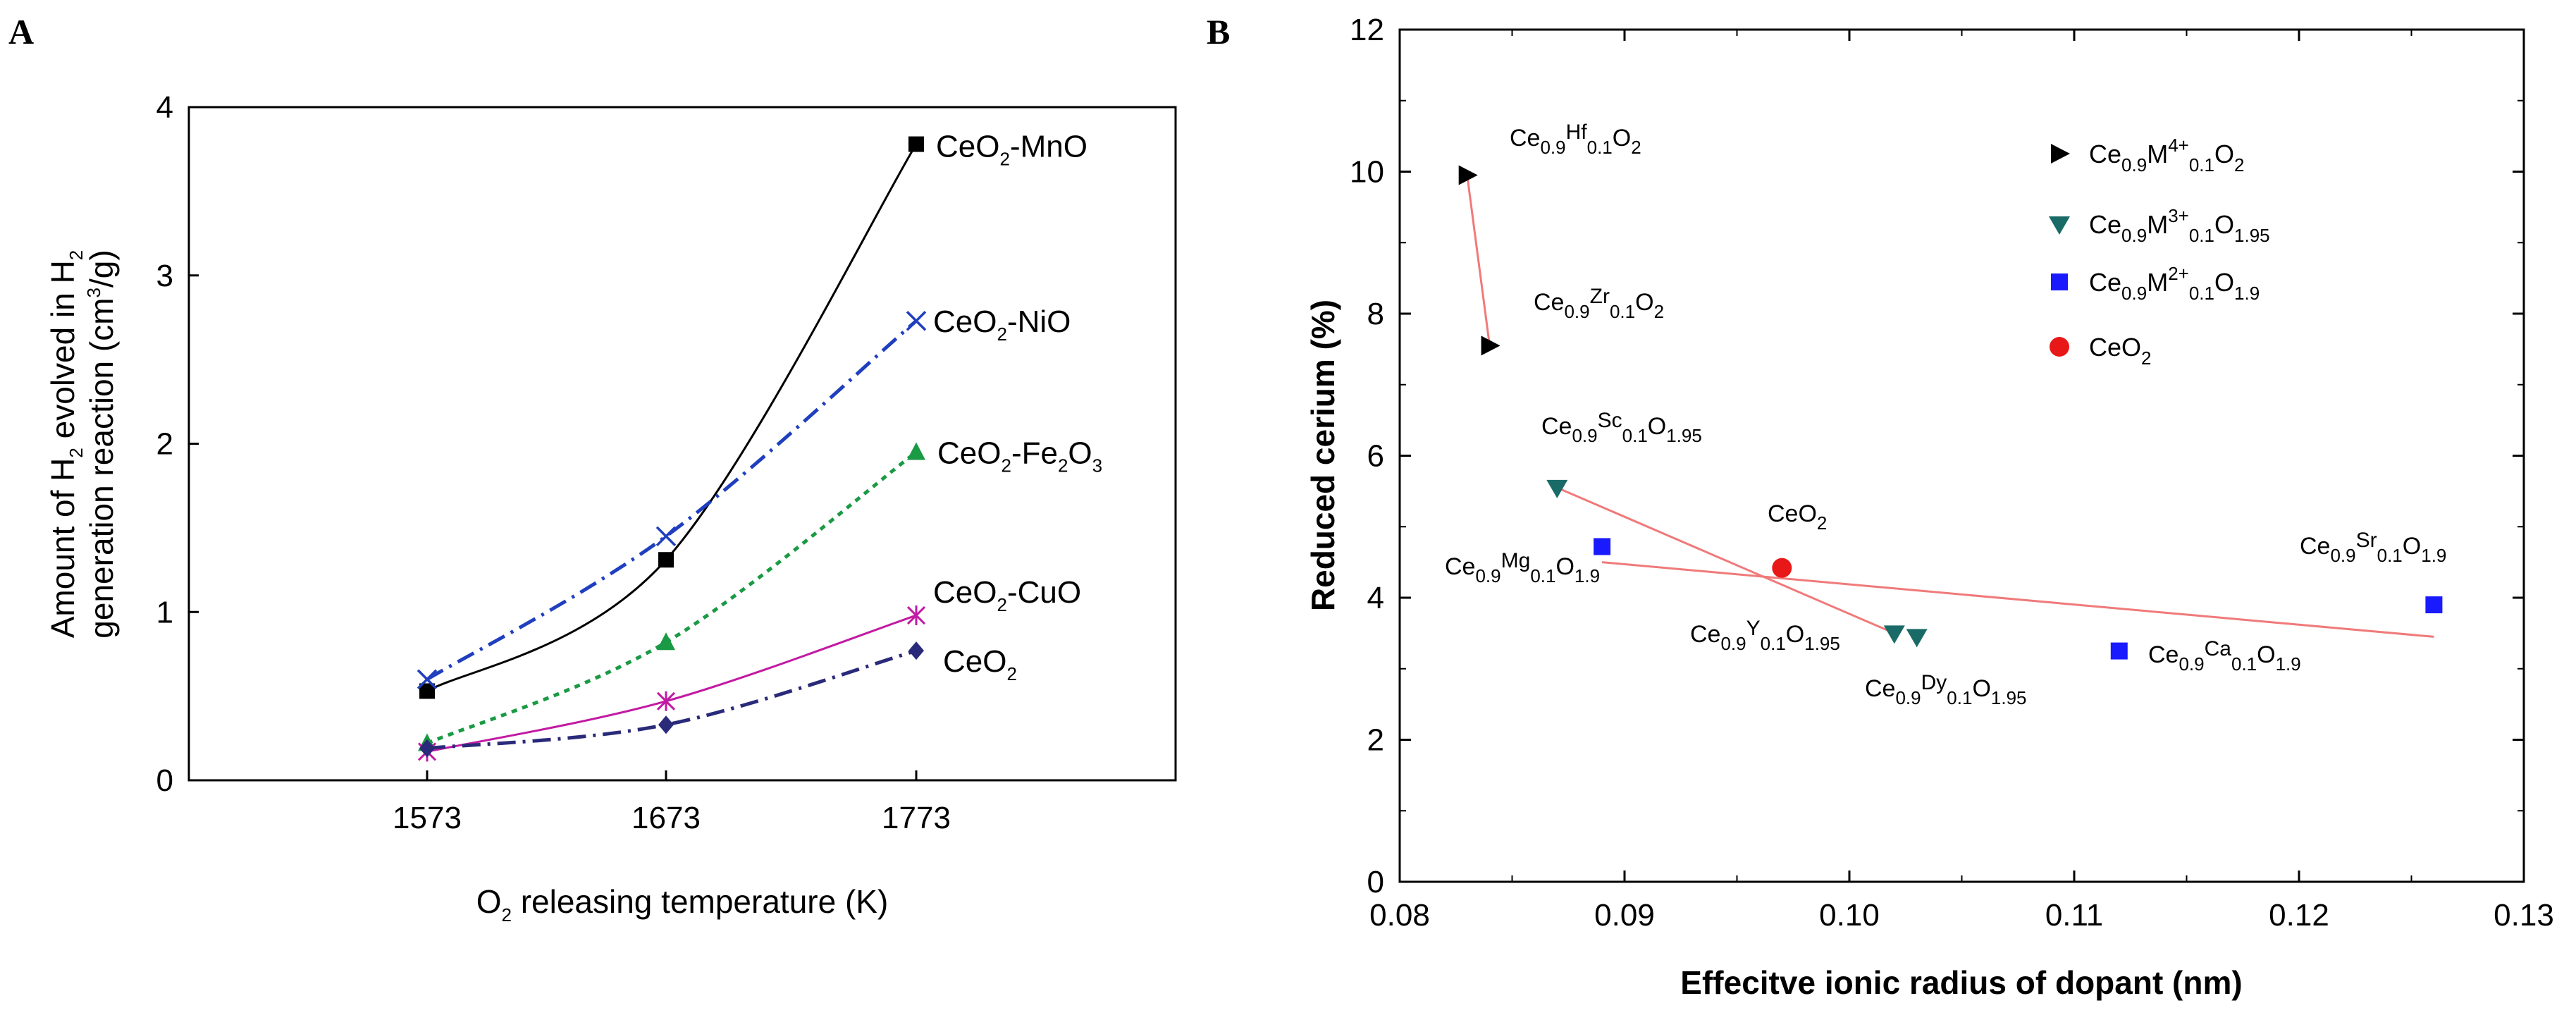 This screenshot has height=1015, width=2576. Describe the element at coordinates (2120, 351) in the screenshot. I see `legend-label-ceo2: CeO2` at that location.